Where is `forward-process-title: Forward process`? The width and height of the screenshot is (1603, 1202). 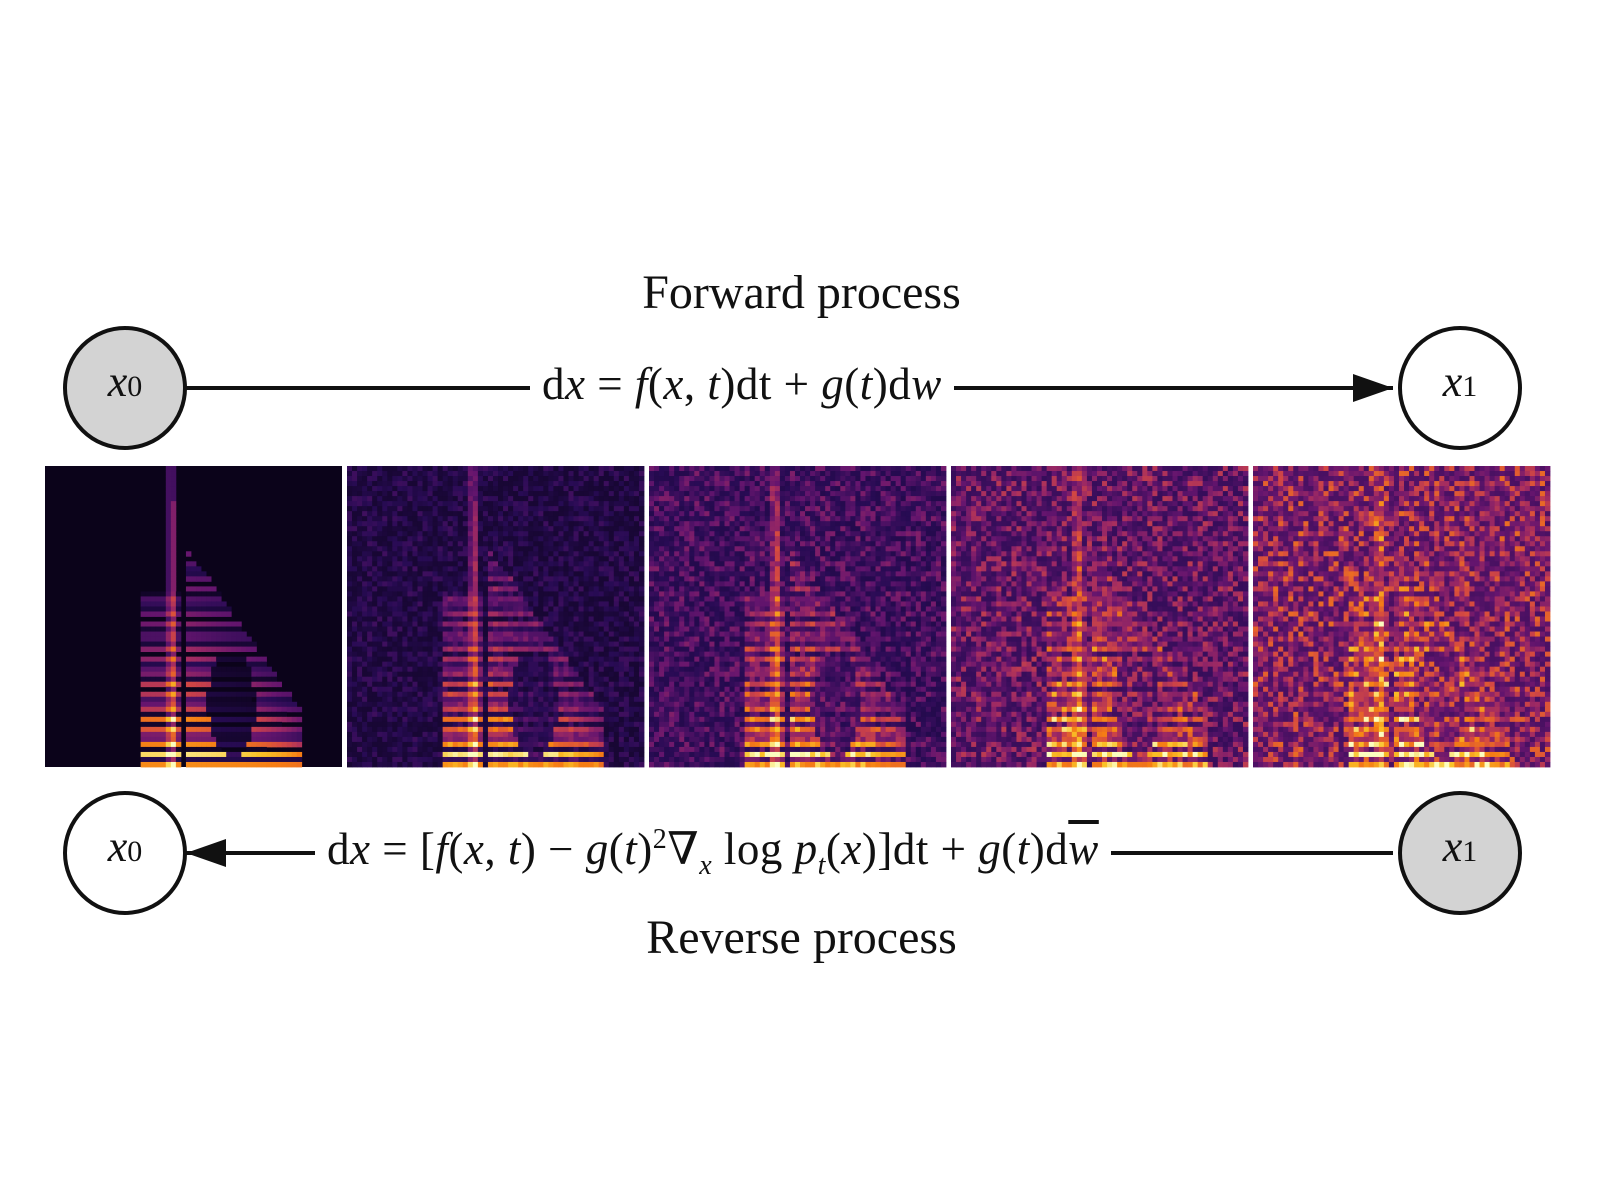
forward-process-title: Forward process is located at coordinates (801, 292).